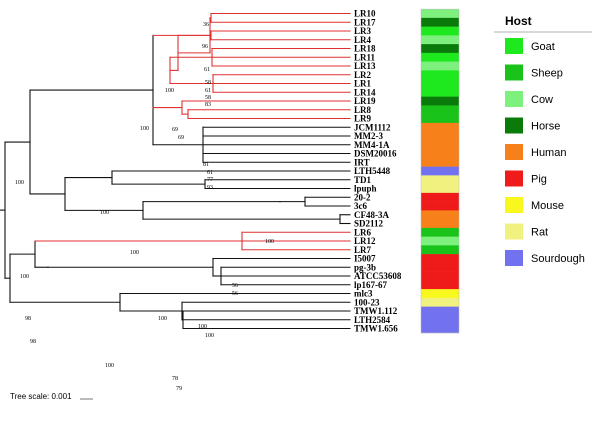  I want to click on strain-label: I5007, so click(365, 259).